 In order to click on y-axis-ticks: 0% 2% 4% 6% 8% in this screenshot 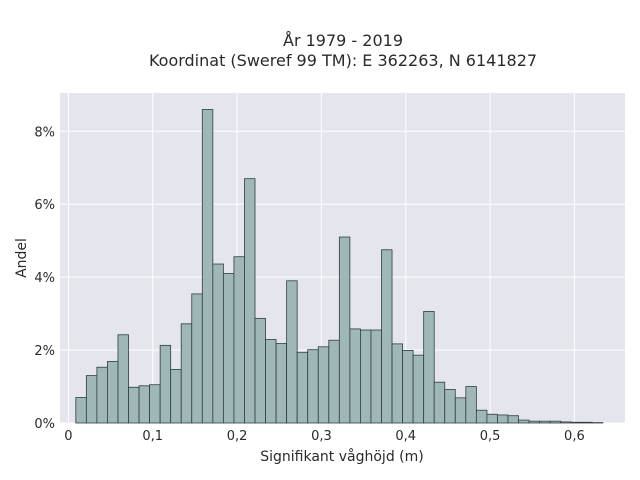, I will do `click(44, 278)`.